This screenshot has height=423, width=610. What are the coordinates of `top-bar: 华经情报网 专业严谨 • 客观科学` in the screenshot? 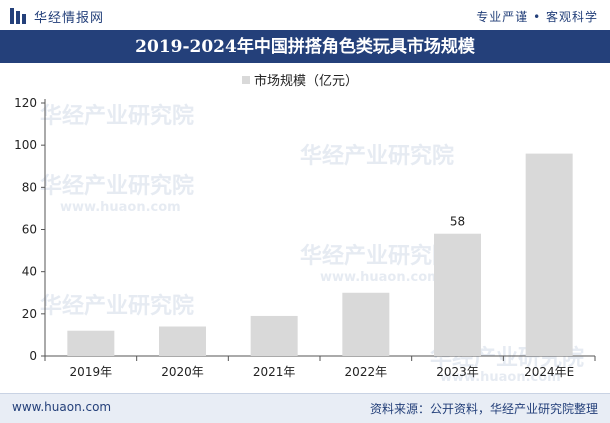 It's located at (305, 16).